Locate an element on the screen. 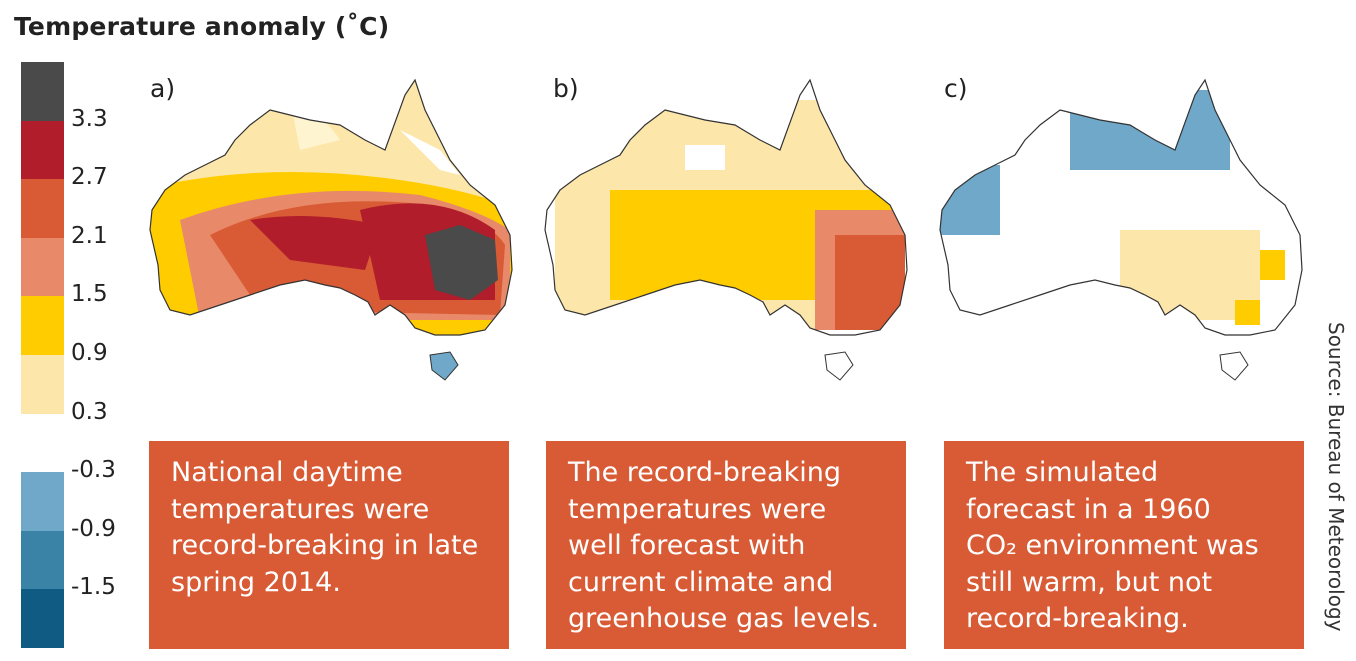  caption-line: The simulated is located at coordinates (1062, 472).